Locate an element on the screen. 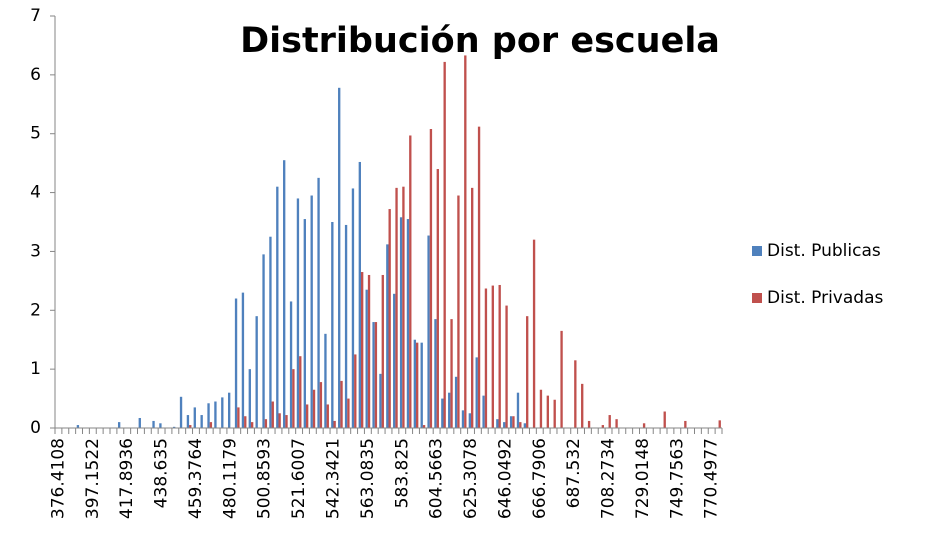 This screenshot has width=937, height=546. x-tick-label: 625.3078 is located at coordinates (471, 478).